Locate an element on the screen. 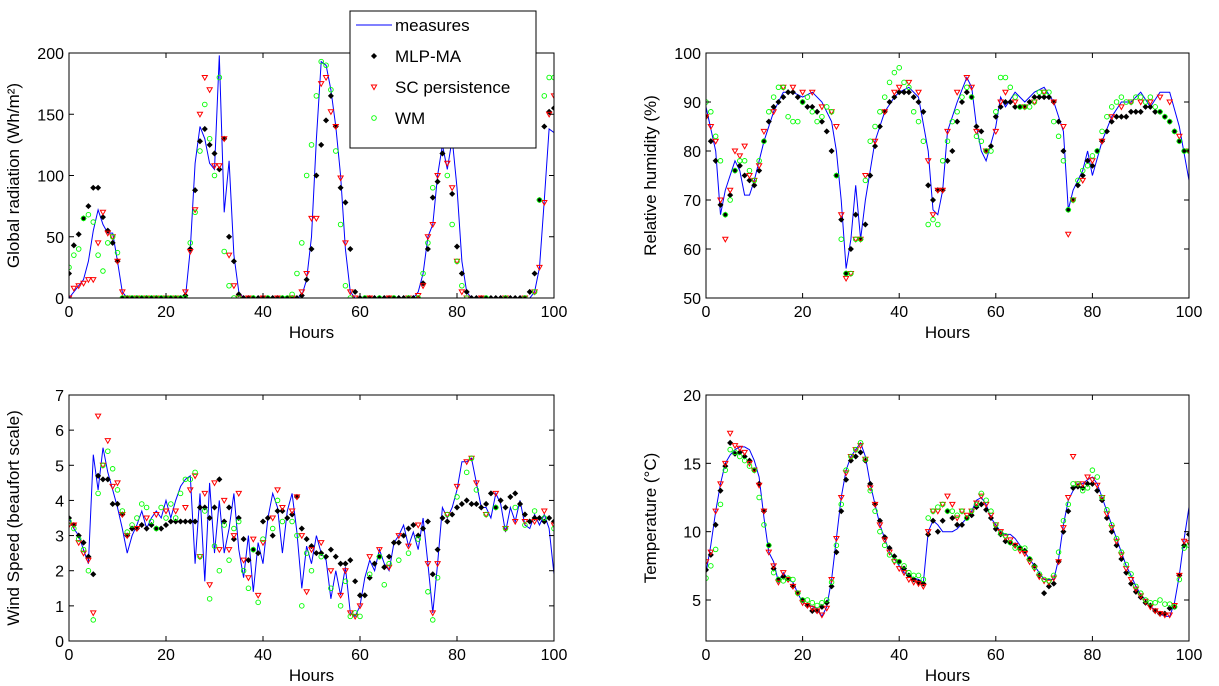 The image size is (1219, 686). y-tick-label: 5 is located at coordinates (59, 466).